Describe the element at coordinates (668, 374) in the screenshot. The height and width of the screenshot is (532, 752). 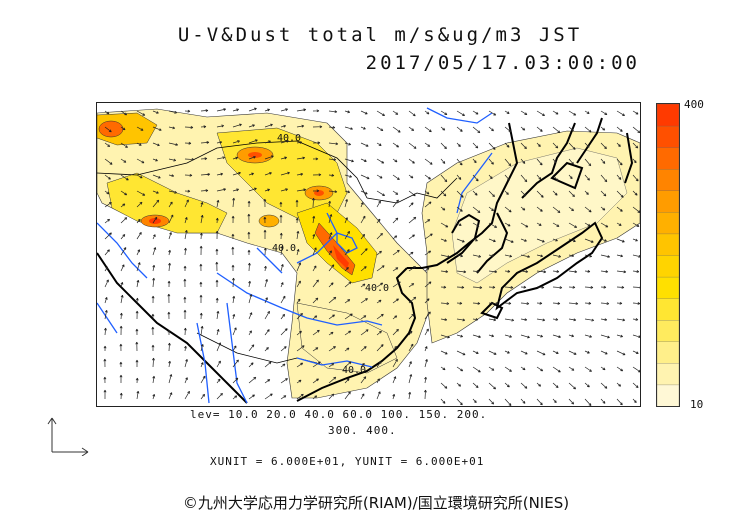
I see `colorbar-swatch` at that location.